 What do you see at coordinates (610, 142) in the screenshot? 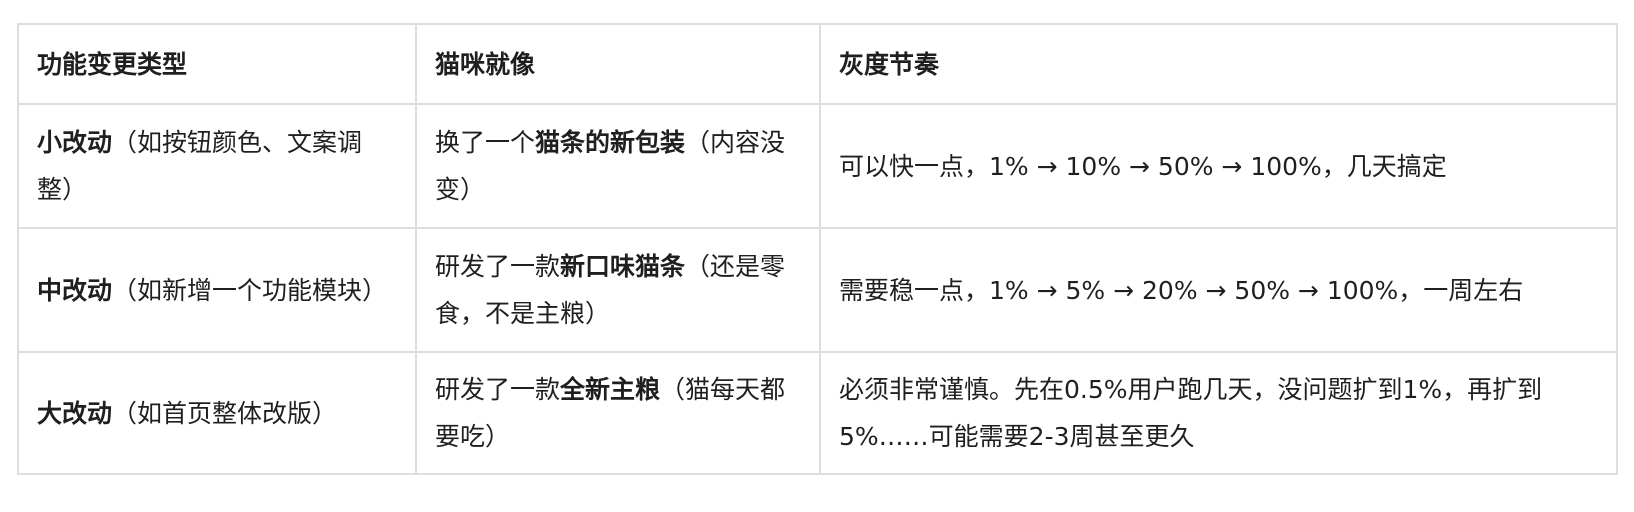
I see `analogy-bold: 猫条的新包装` at bounding box center [610, 142].